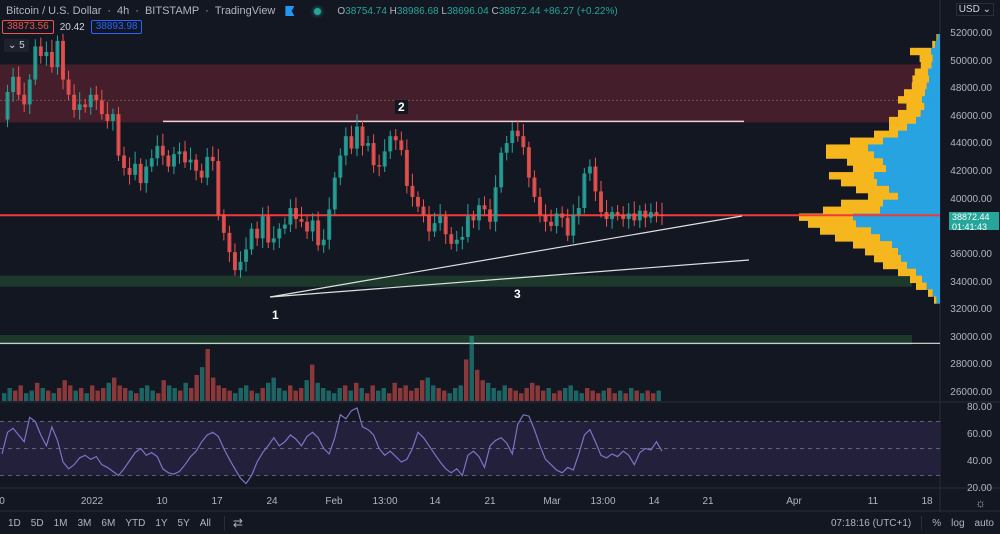  I want to click on annotation-label: 1, so click(275, 315).